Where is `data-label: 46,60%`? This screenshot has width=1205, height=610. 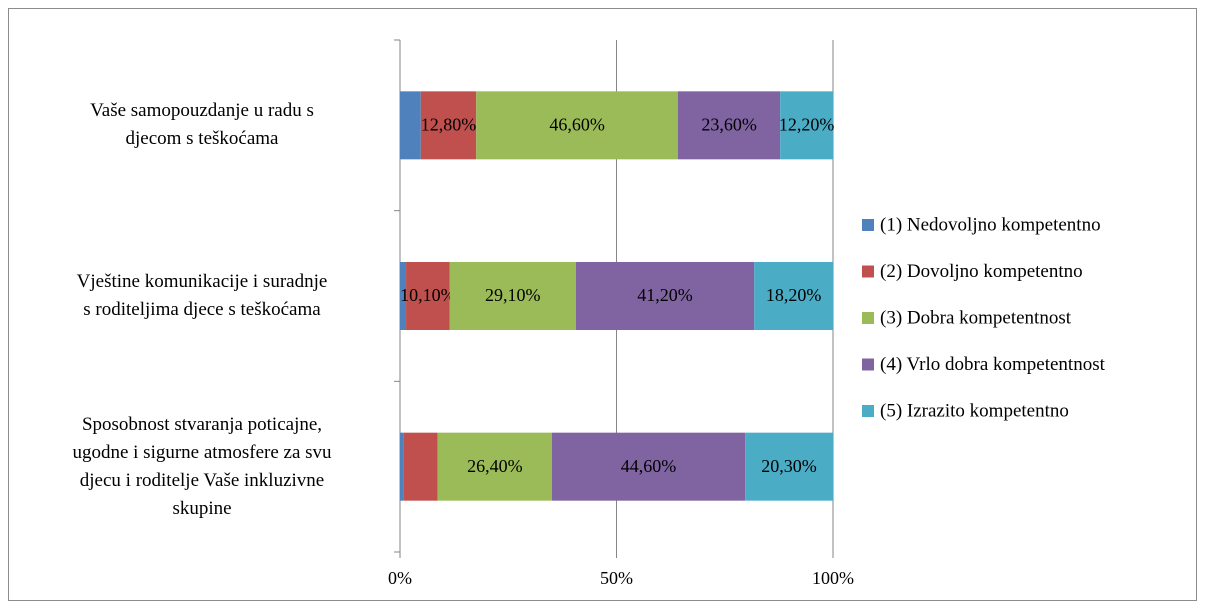 data-label: 46,60% is located at coordinates (577, 124).